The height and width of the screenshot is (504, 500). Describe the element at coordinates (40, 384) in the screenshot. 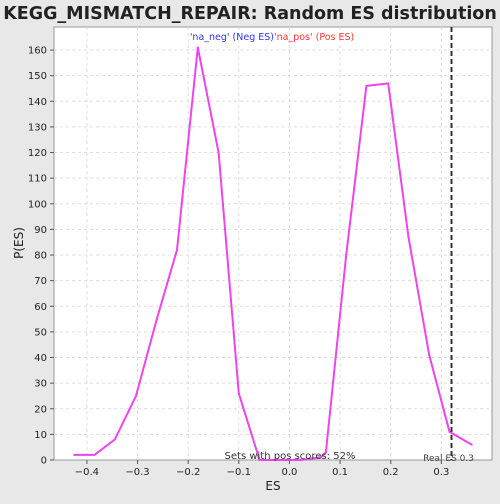

I see `y-tick-label: 30` at that location.